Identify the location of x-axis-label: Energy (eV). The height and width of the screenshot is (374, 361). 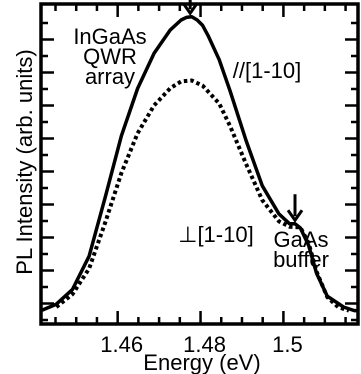
(201, 362).